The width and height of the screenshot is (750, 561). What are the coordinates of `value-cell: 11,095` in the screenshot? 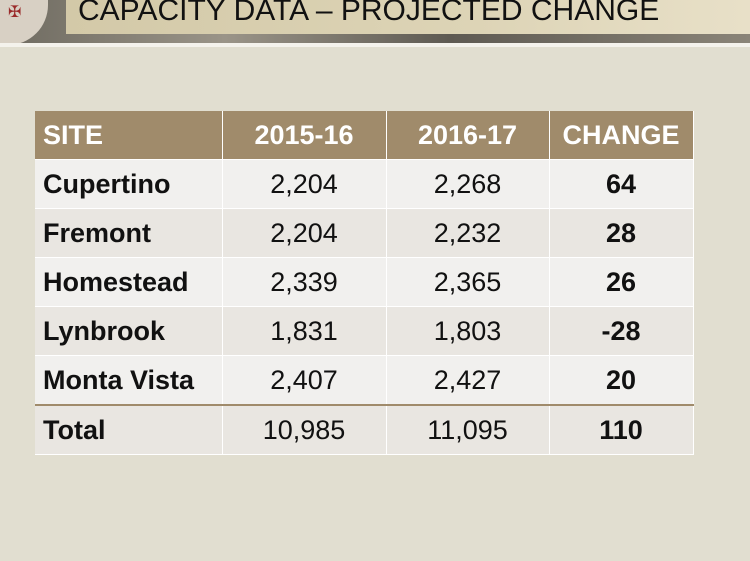 It's located at (468, 429).